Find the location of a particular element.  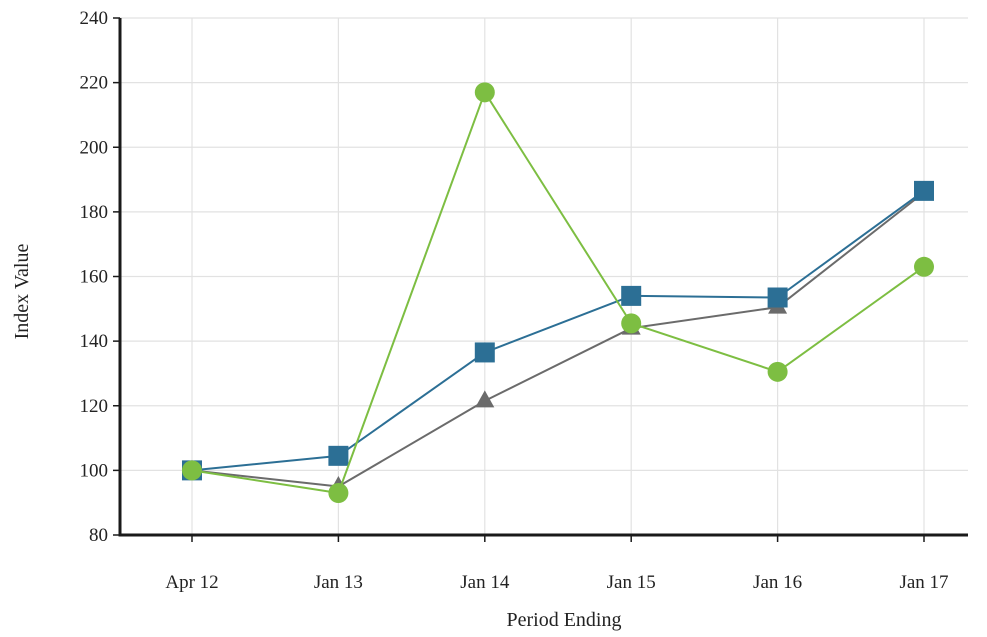

y-tick-label: 140 is located at coordinates (94, 341).